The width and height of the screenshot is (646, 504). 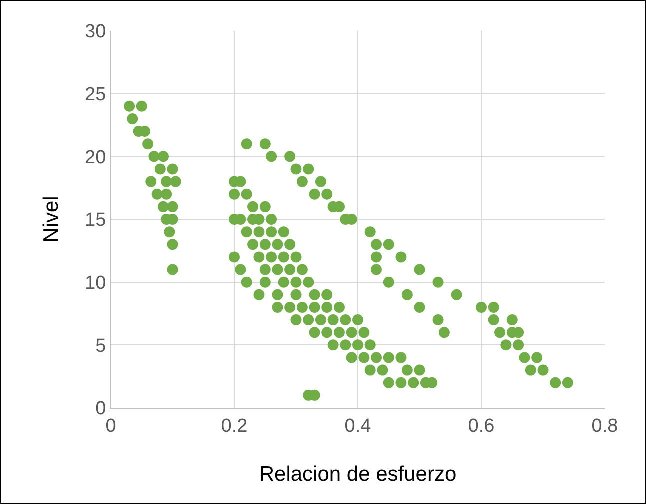 What do you see at coordinates (101, 409) in the screenshot?
I see `y-tick-label: 0` at bounding box center [101, 409].